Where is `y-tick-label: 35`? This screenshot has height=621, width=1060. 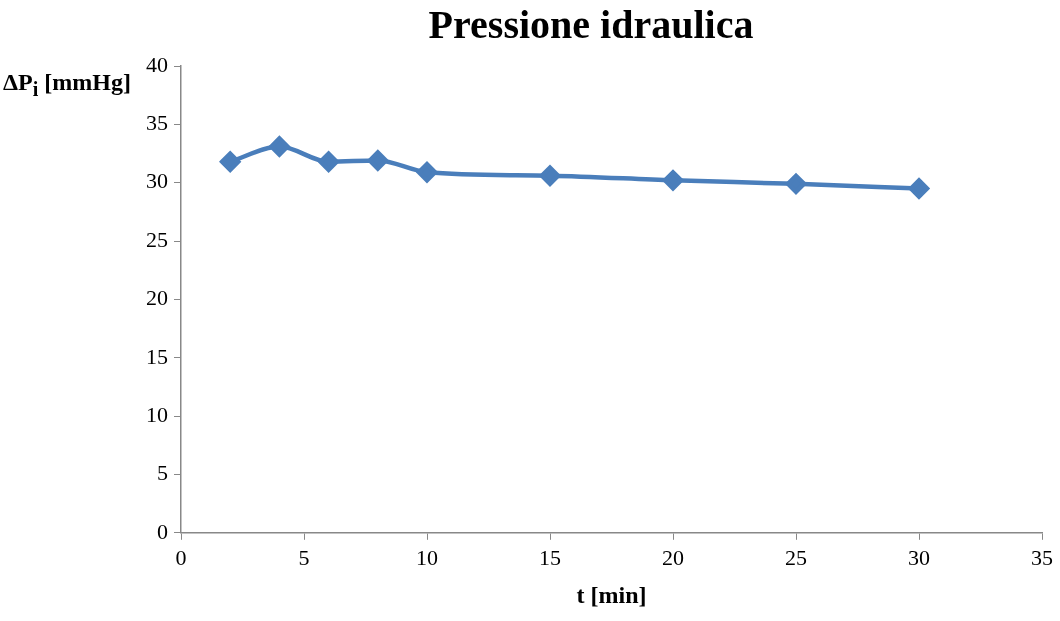
y-tick-label: 35 is located at coordinates (157, 123).